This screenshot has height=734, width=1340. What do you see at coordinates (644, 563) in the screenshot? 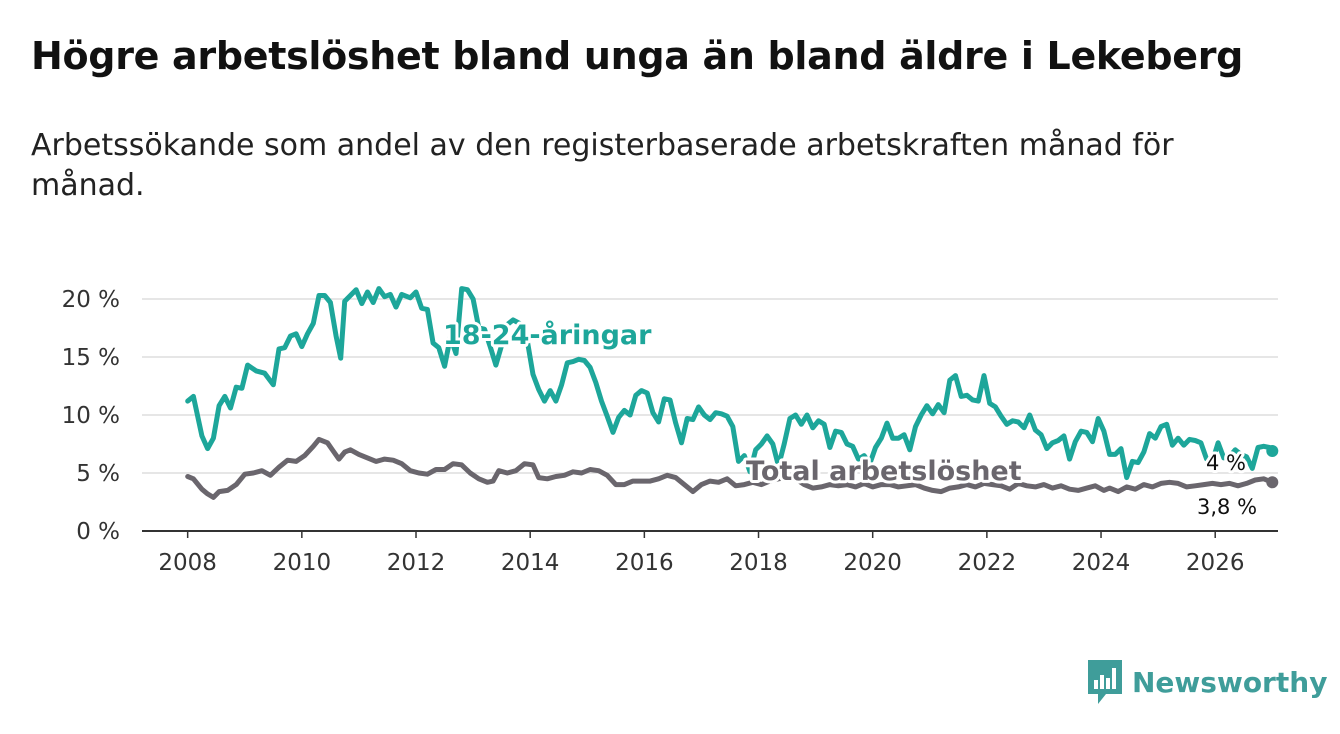
I see `x-tick-label: 2016` at bounding box center [644, 563].